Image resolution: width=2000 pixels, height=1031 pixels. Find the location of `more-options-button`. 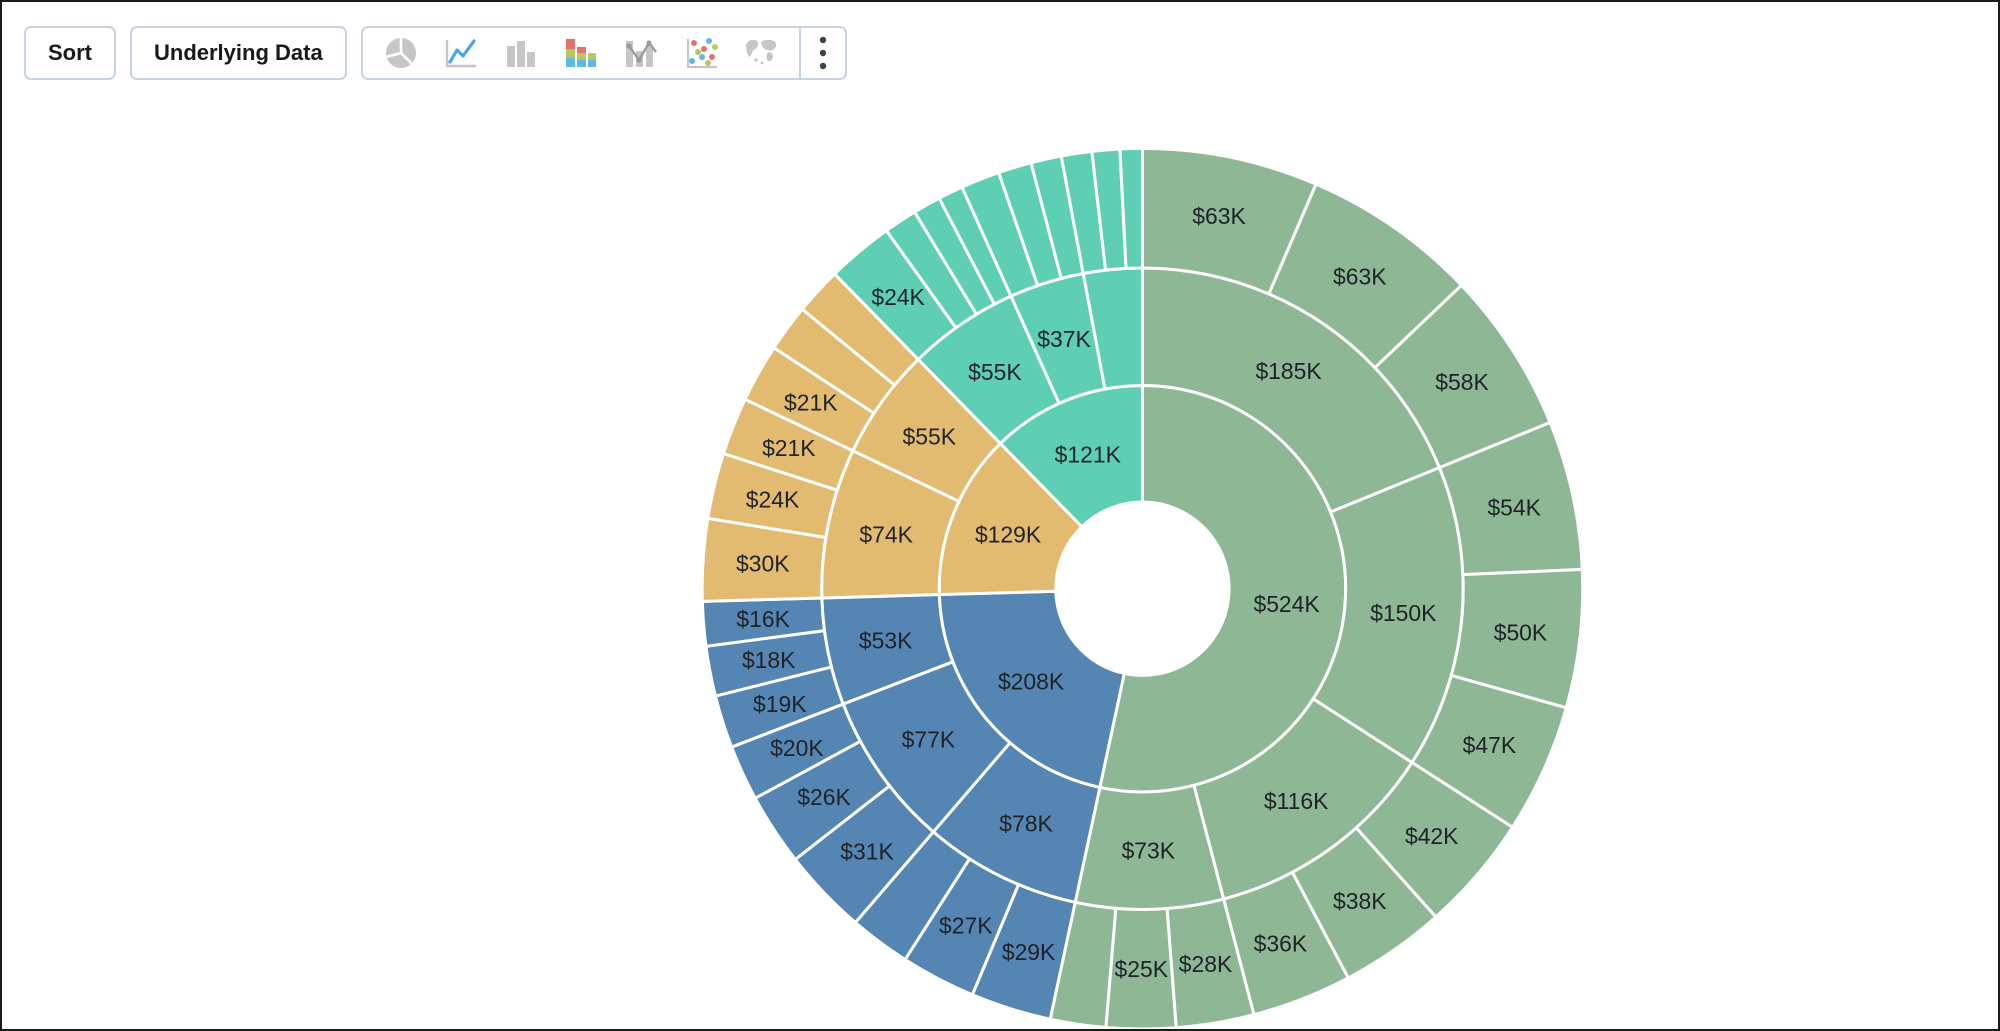

more-options-button is located at coordinates (821, 53).